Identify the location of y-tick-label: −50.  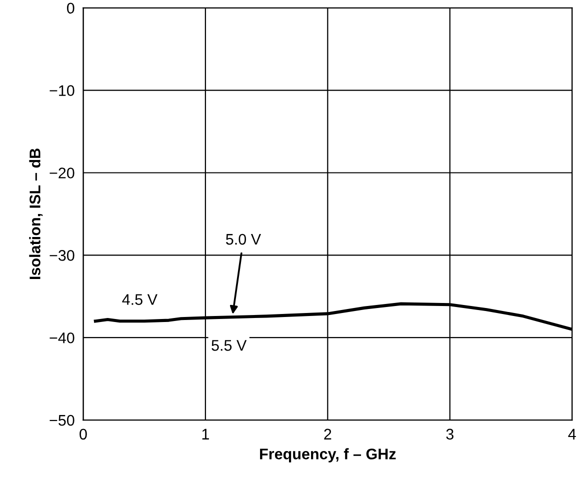
(62, 420).